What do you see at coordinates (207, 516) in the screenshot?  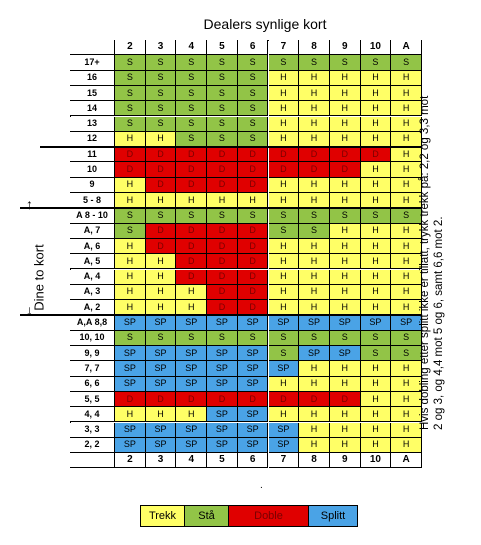 I see `legend-item: Stå` at bounding box center [207, 516].